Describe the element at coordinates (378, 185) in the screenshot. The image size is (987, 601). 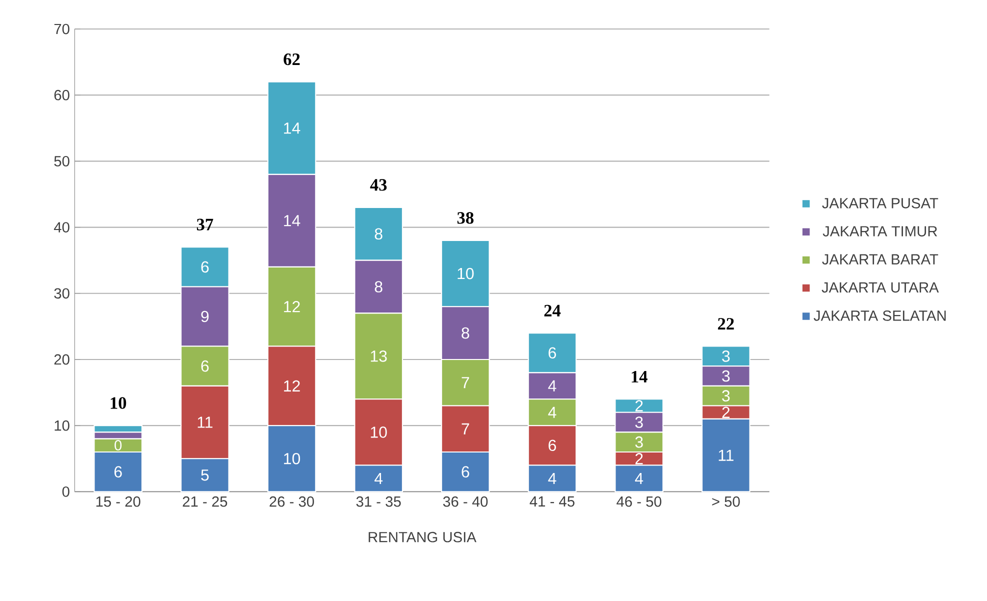
I see `total-label: 43` at that location.